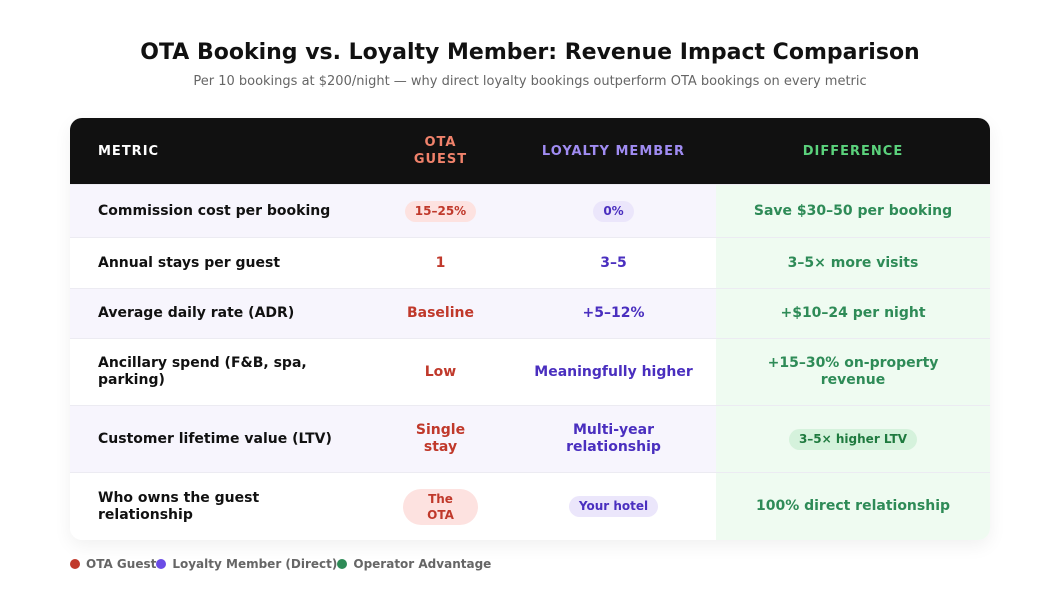 The height and width of the screenshot is (611, 1060). I want to click on difference-cell: 3–5× higher LTV, so click(853, 439).